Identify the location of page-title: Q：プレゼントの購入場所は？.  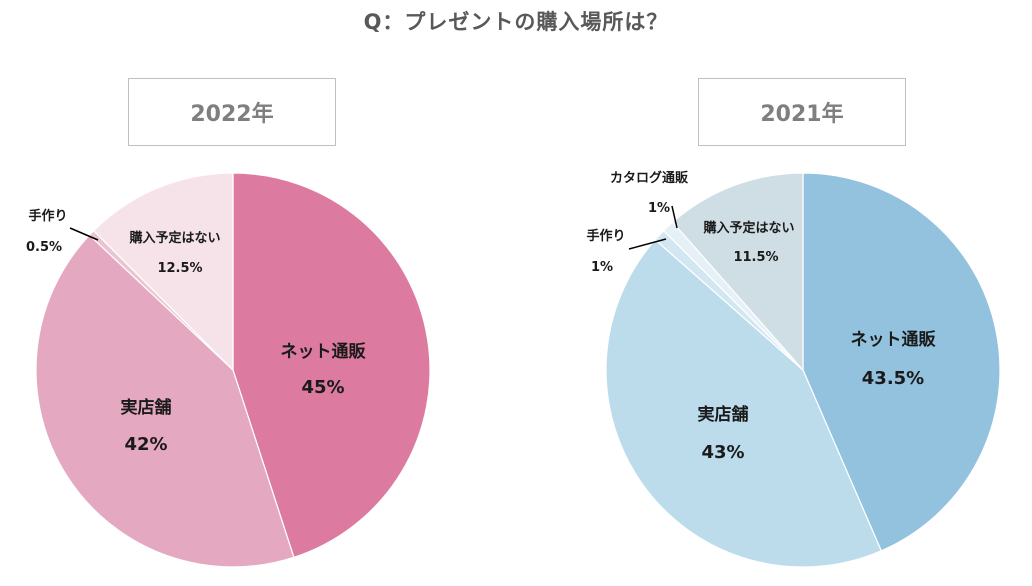
(516, 22).